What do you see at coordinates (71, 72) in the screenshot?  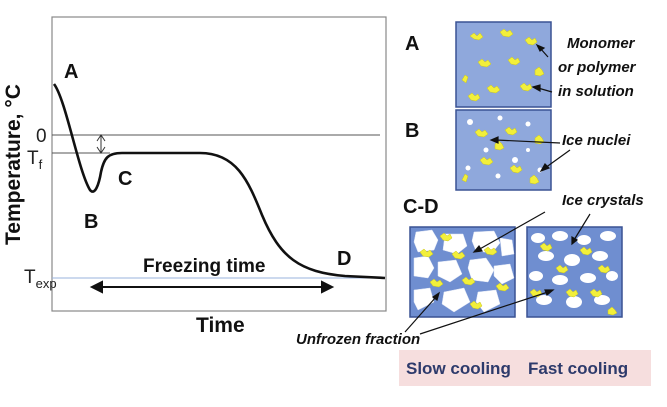 I see `point-label-a: A` at bounding box center [71, 72].